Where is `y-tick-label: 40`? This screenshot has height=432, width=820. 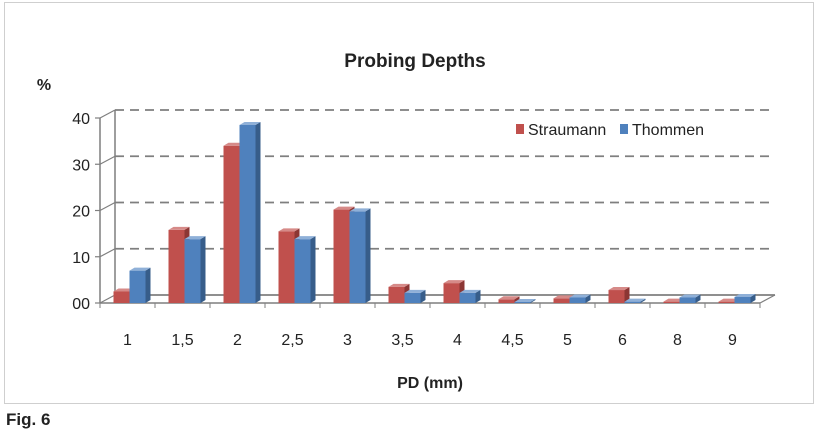
y-tick-label: 40 is located at coordinates (81, 119).